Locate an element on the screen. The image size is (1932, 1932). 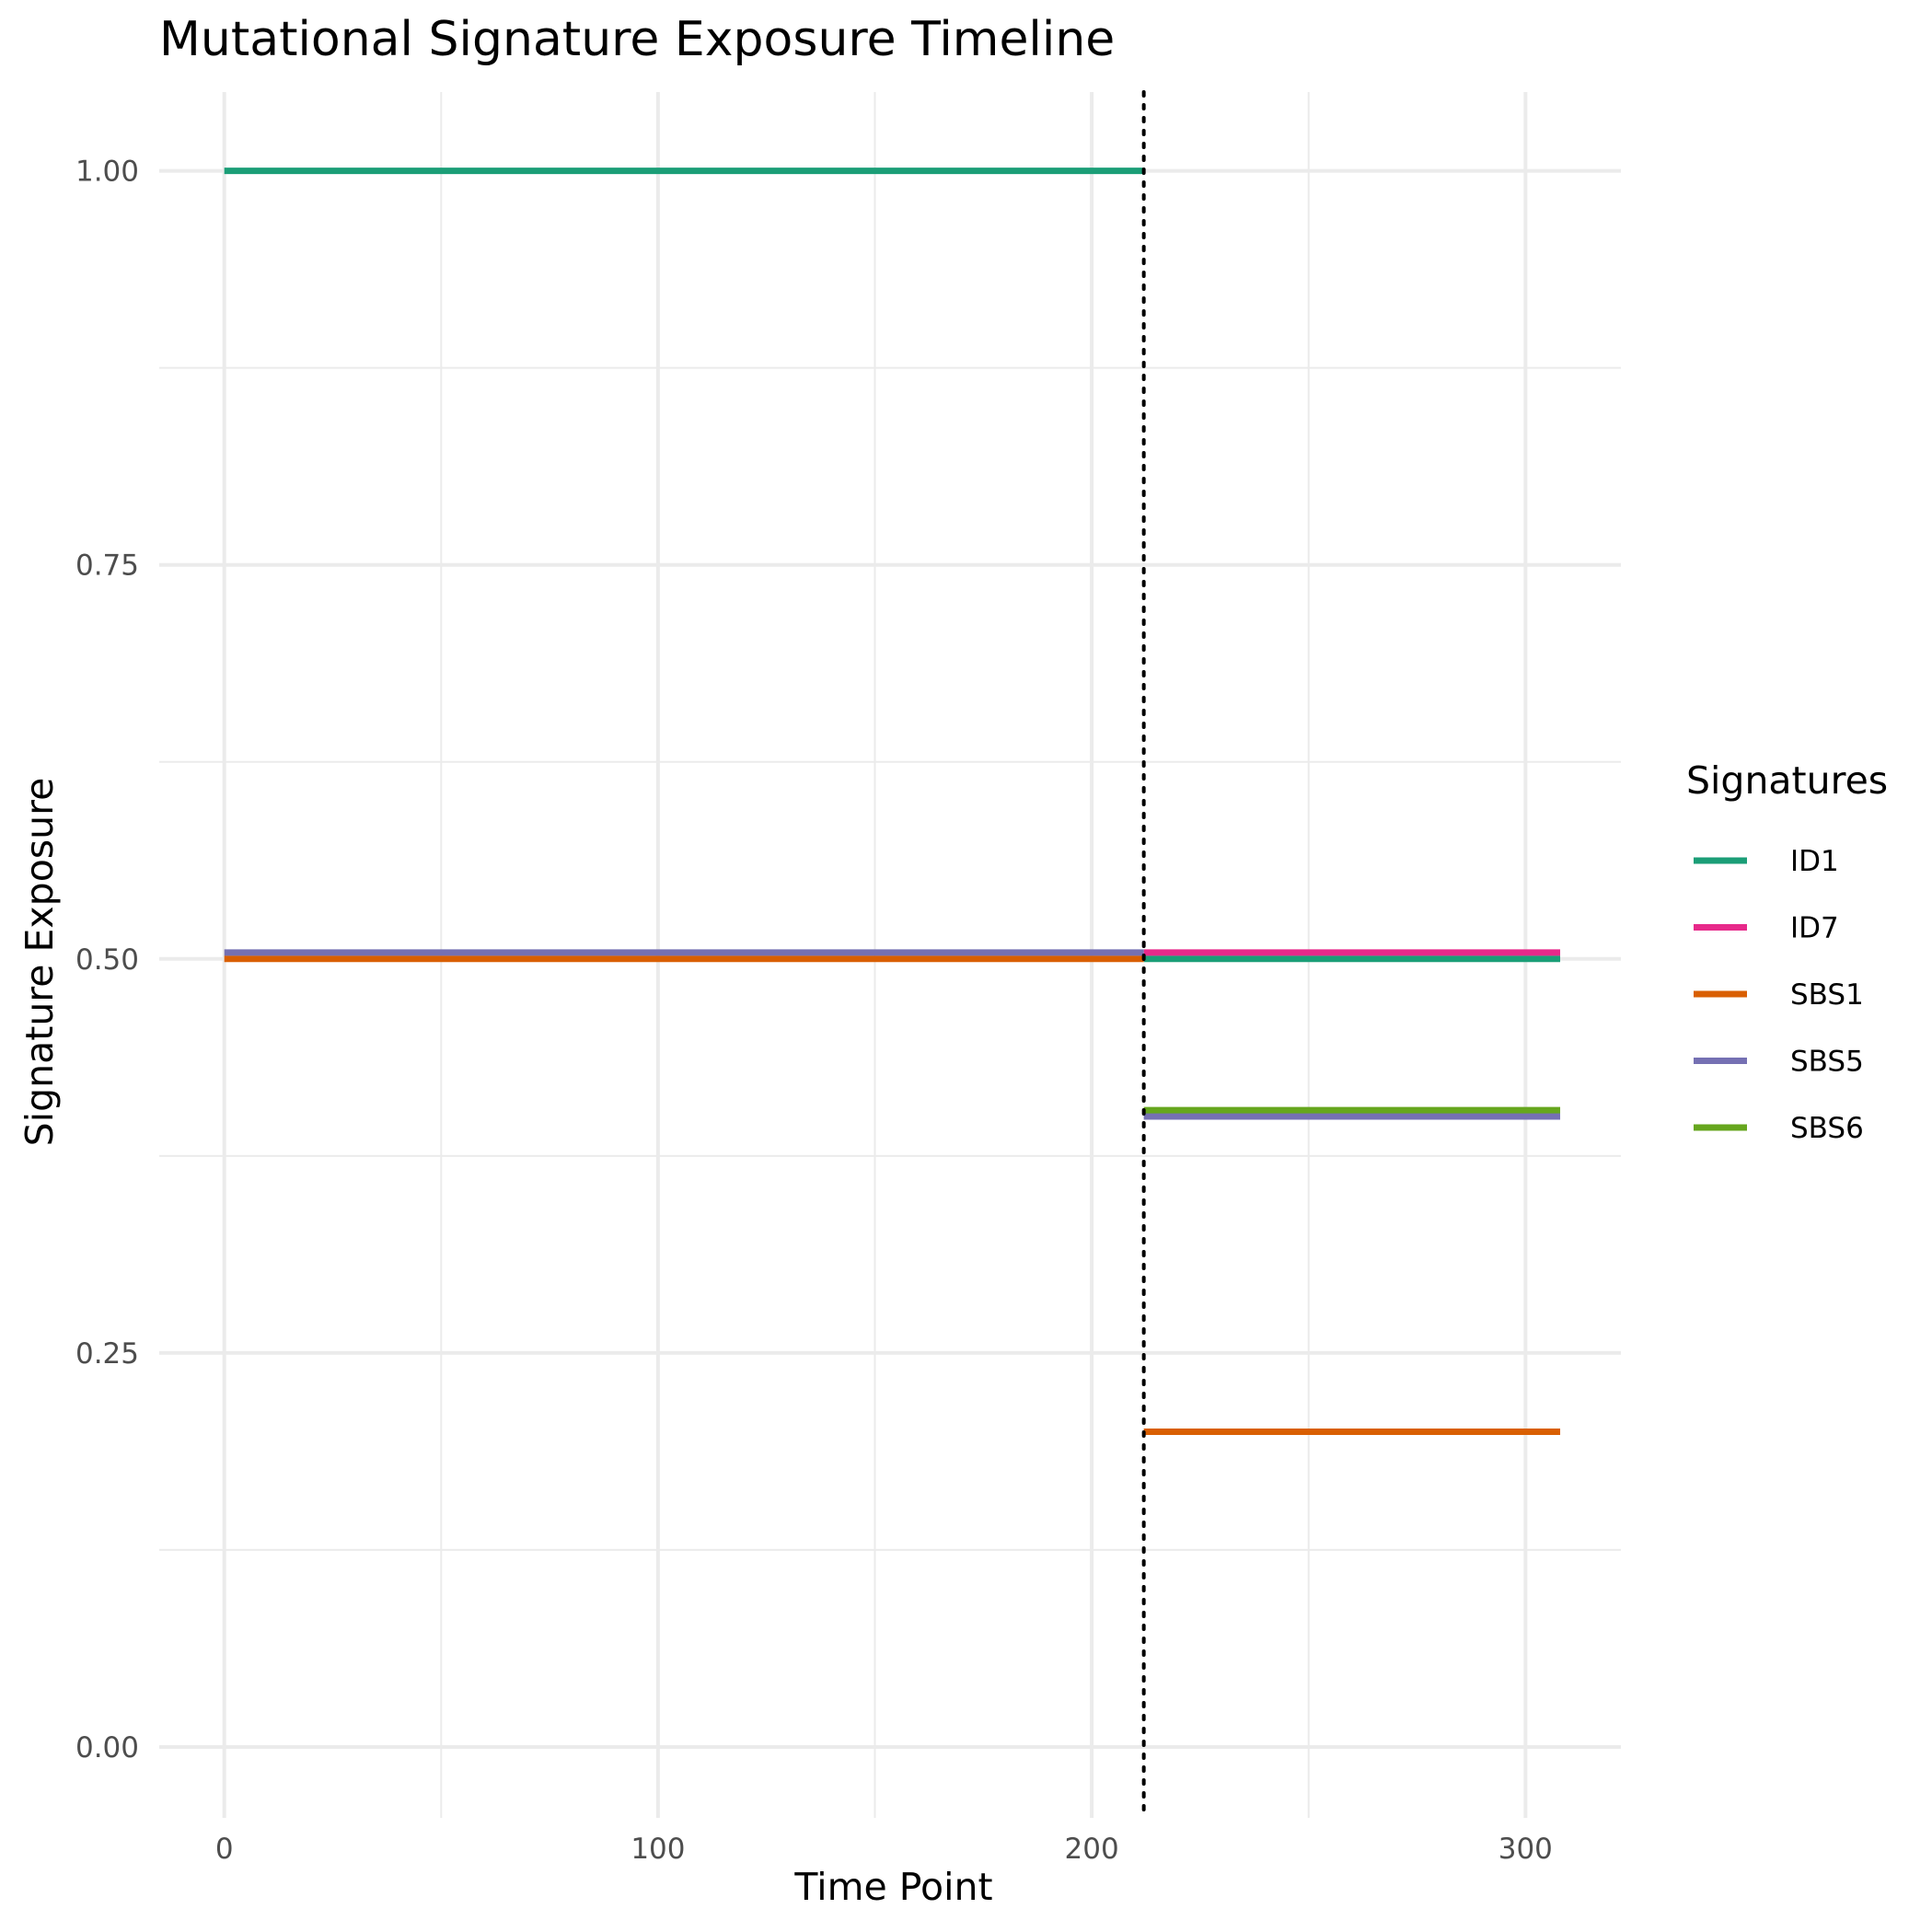
y-tick-label: 0.75 is located at coordinates (107, 567).